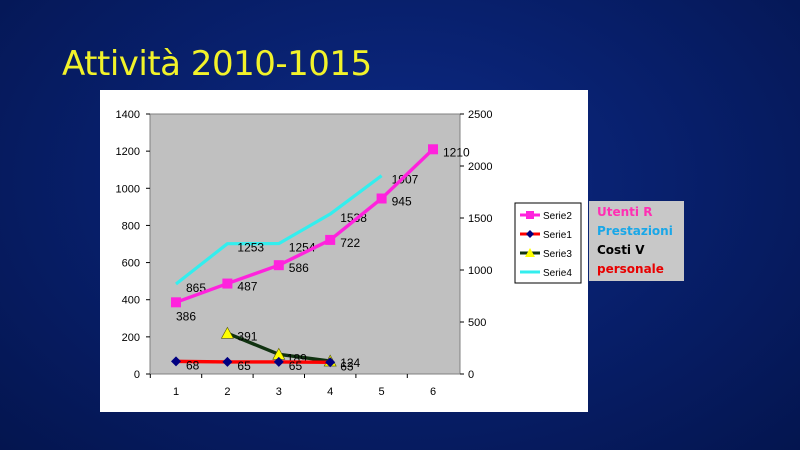  Describe the element at coordinates (279, 392) in the screenshot. I see `x-tick-label: 3` at that location.